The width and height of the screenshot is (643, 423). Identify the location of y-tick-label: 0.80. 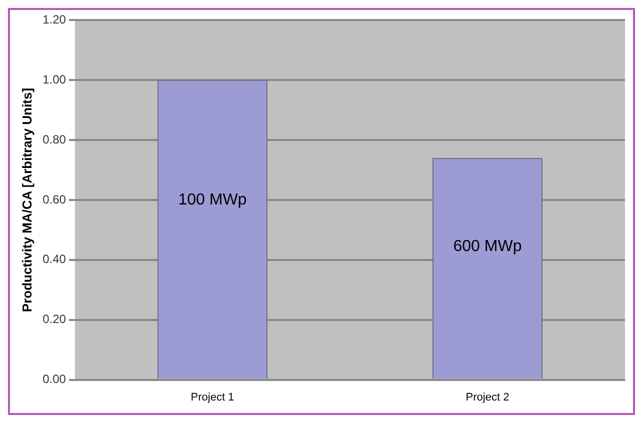
(54, 139).